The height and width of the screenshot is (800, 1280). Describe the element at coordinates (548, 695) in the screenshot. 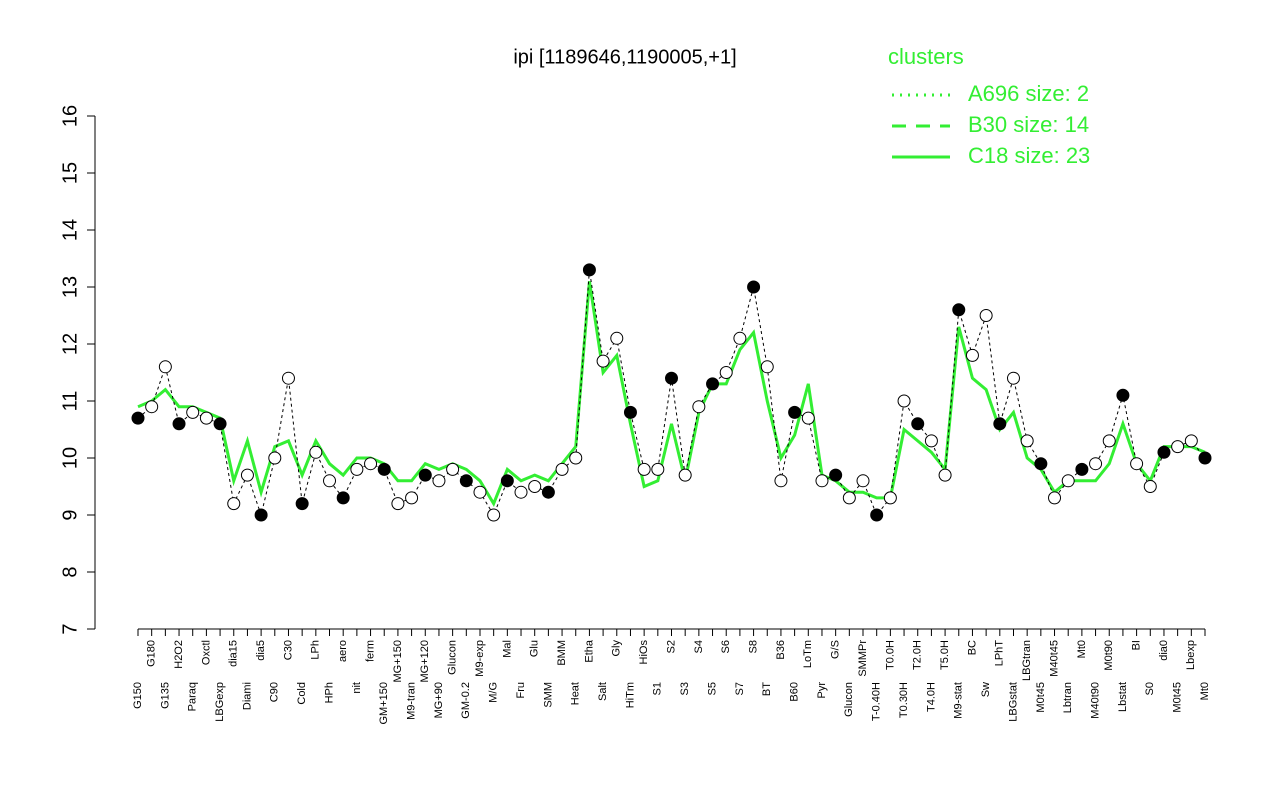

I see `x-tick-label: SMM` at that location.